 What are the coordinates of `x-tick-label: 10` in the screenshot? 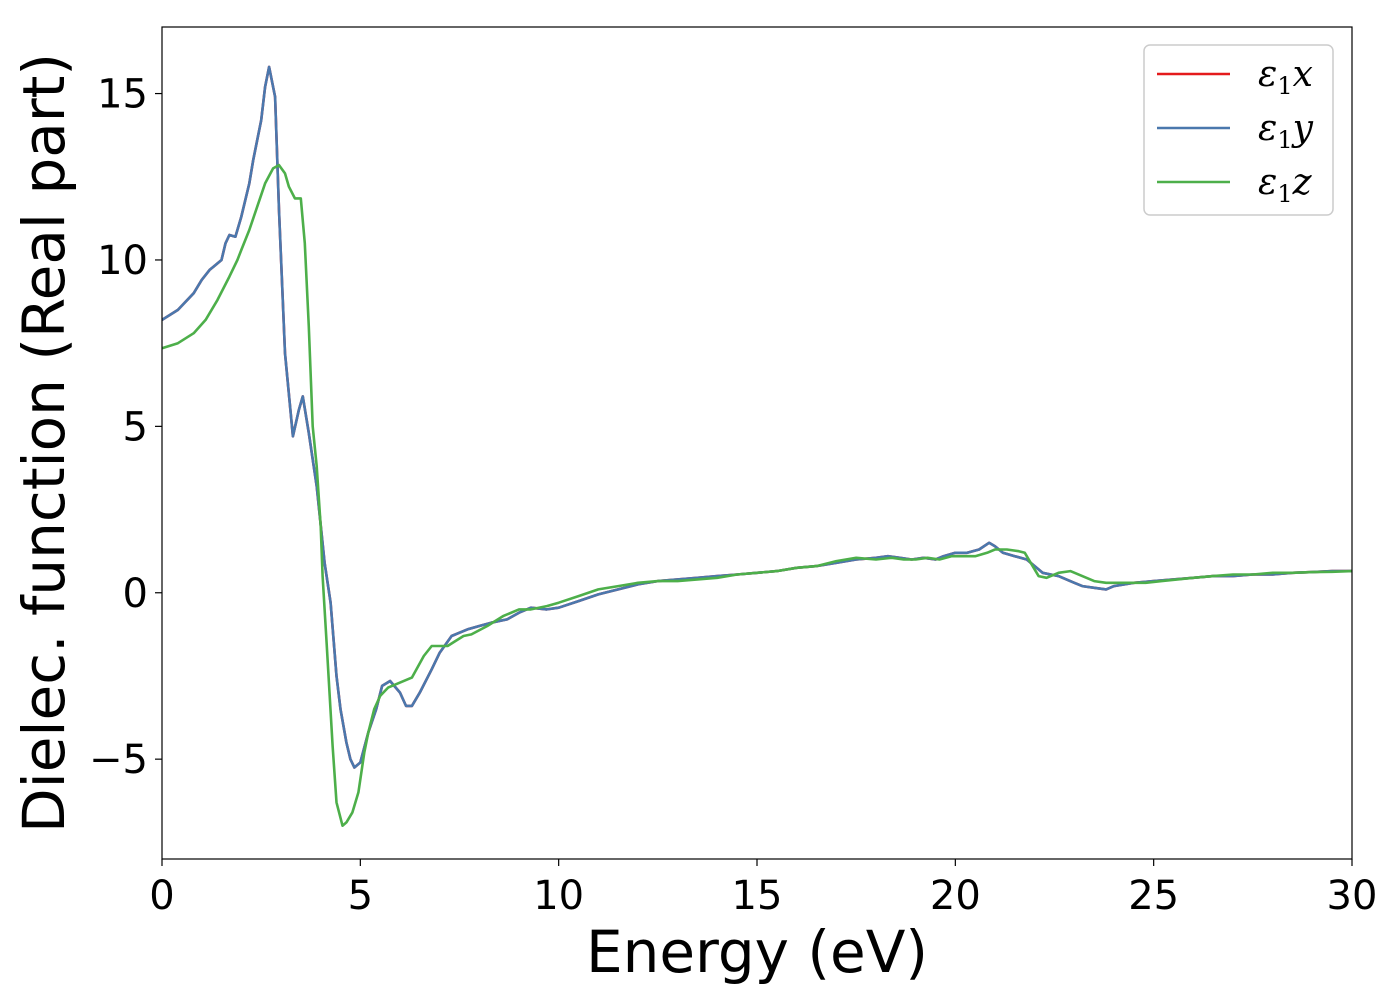 It's located at (558, 896).